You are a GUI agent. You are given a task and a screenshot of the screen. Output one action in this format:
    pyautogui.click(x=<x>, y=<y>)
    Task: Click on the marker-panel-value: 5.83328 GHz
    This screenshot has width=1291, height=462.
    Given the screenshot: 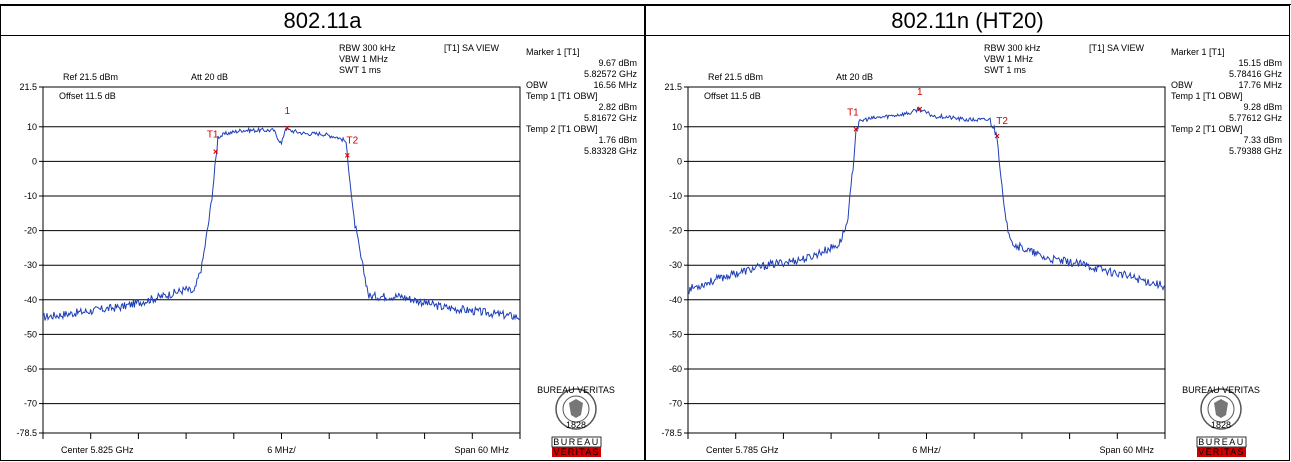 What is the action you would take?
    pyautogui.click(x=611, y=151)
    